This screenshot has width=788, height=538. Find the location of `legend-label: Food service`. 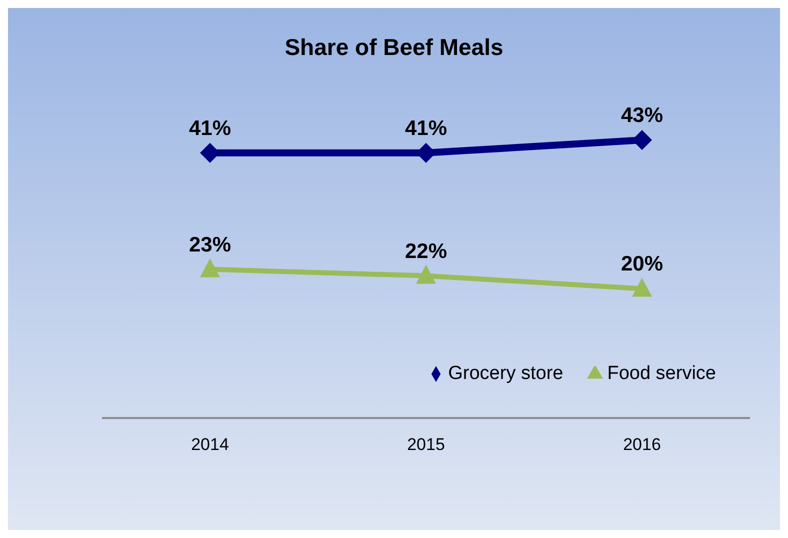

legend-label: Food service is located at coordinates (661, 373).